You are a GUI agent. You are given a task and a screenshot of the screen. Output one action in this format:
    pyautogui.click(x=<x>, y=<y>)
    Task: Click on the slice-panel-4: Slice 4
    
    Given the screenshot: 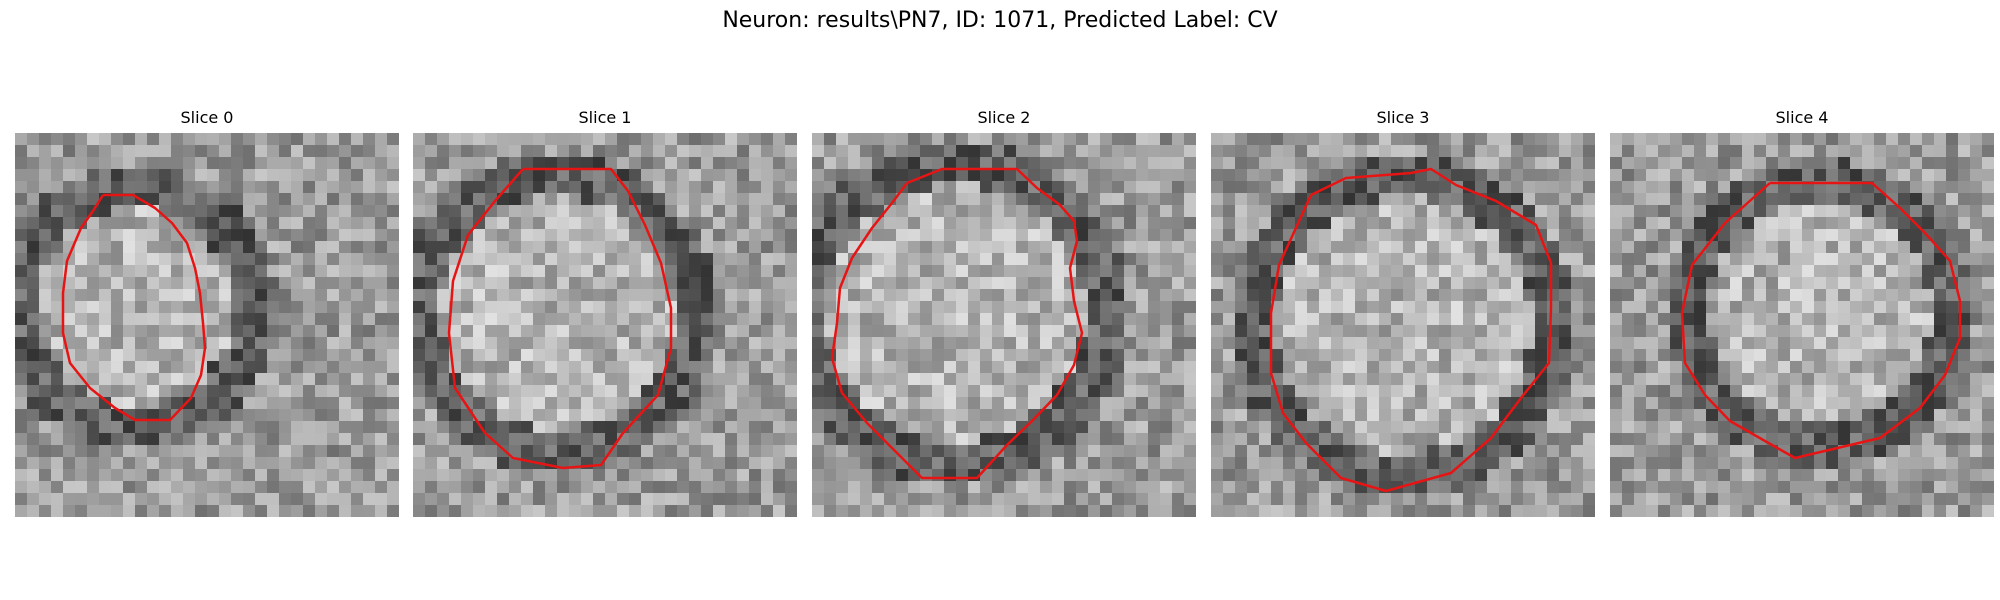 What is the action you would take?
    pyautogui.click(x=1802, y=316)
    